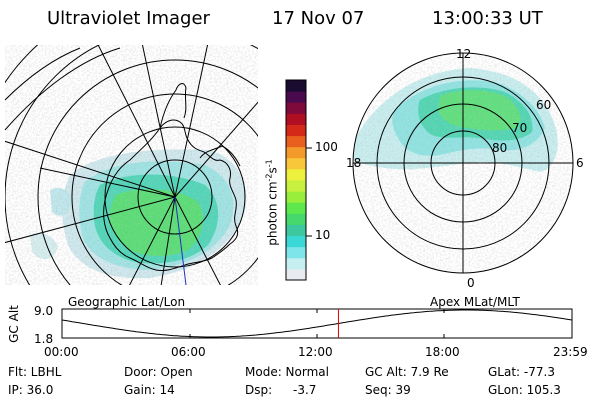 Image resolution: width=600 pixels, height=400 pixels. What do you see at coordinates (407, 372) in the screenshot?
I see `status-gc-alt: GC Alt: 7.9 Re` at bounding box center [407, 372].